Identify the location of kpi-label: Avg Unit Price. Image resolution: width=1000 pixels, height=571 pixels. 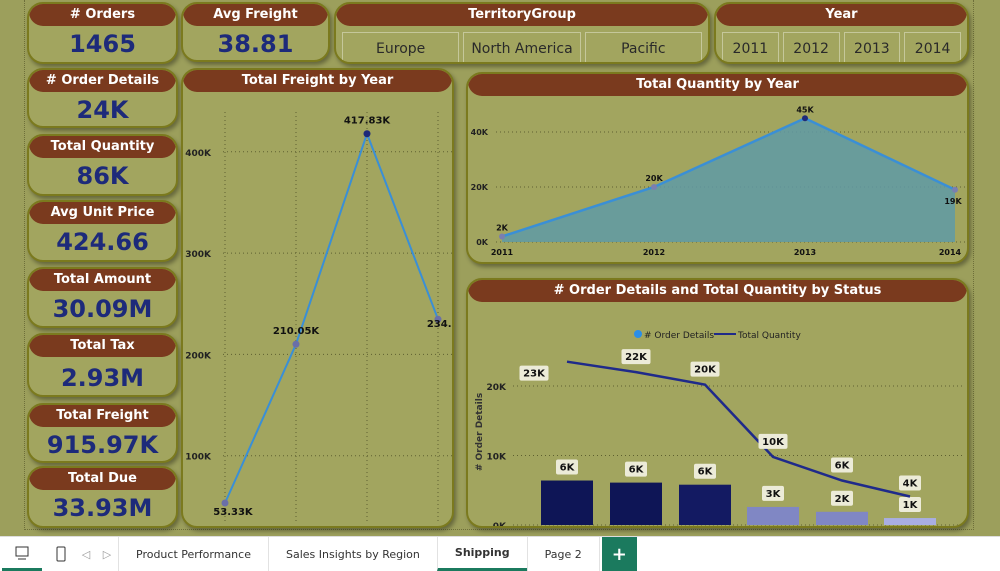
(102, 213).